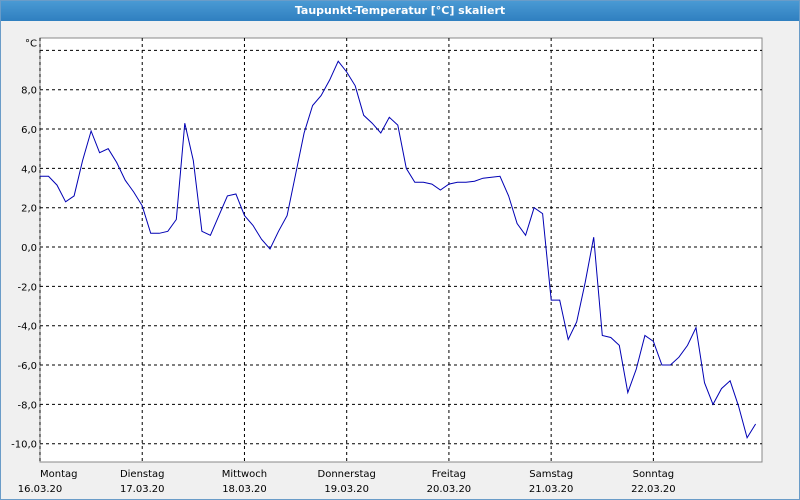 This screenshot has height=500, width=800. Describe the element at coordinates (449, 489) in the screenshot. I see `x-tick-label: 20.03.20` at that location.